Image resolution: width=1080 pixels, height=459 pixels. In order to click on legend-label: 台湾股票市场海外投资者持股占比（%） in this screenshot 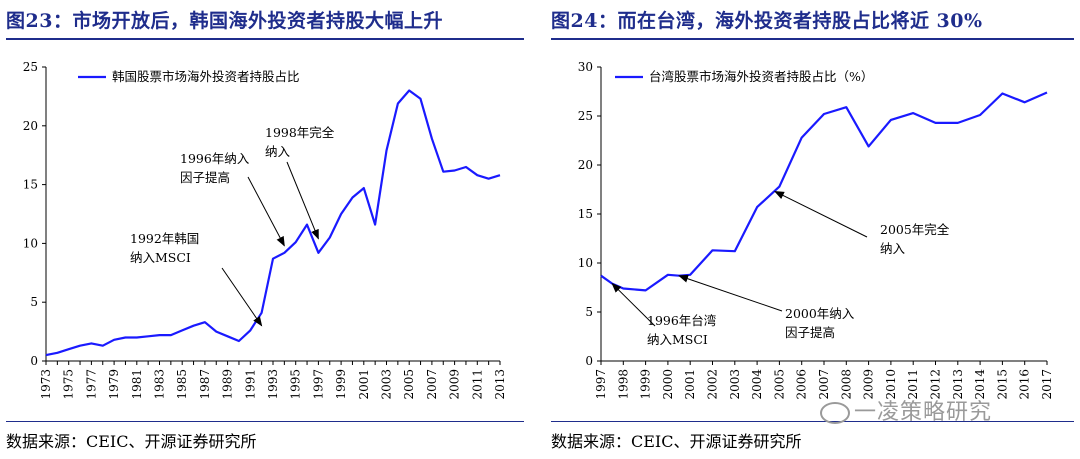, I will do `click(761, 76)`.